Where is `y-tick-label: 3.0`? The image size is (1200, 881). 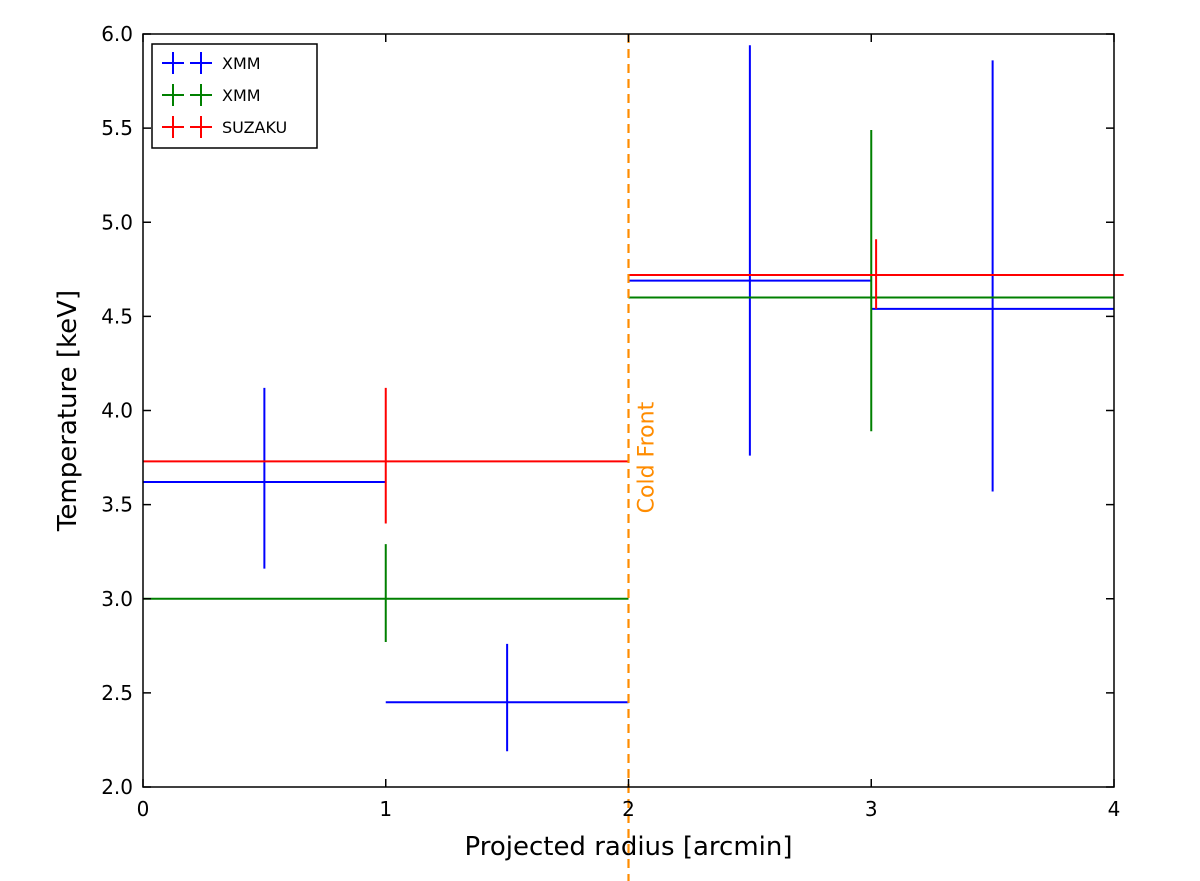 y-tick-label: 3.0 is located at coordinates (117, 599).